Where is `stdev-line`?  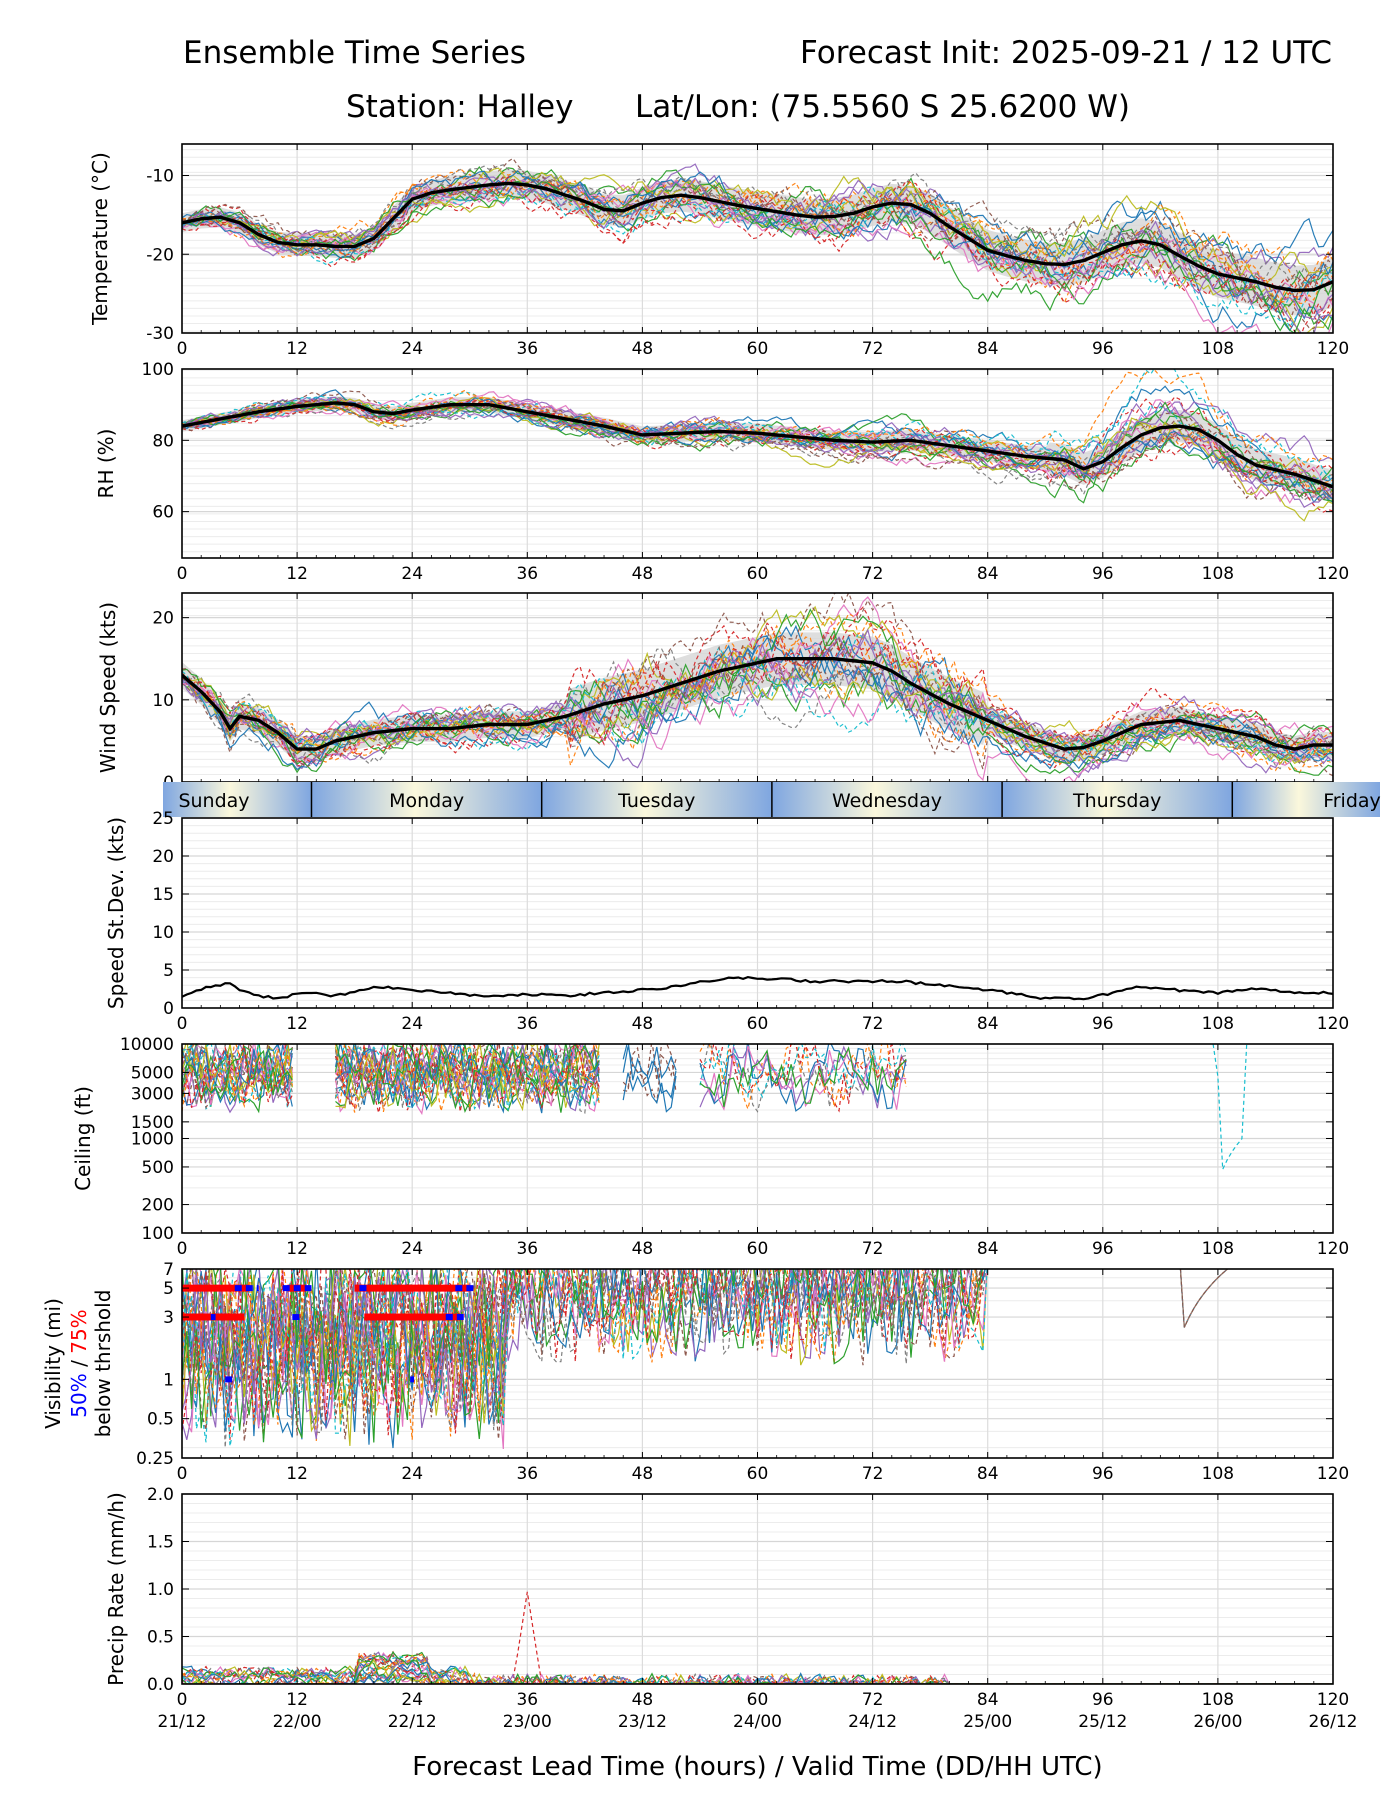 stdev-line is located at coordinates (757, 988).